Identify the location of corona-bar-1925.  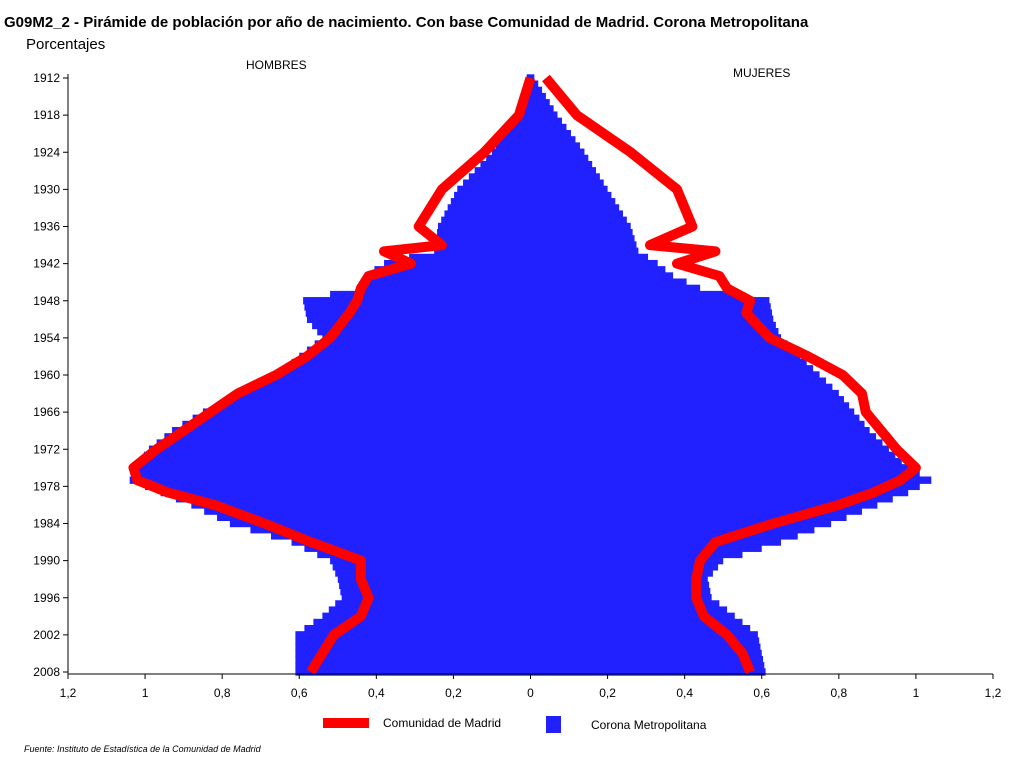
(537, 158).